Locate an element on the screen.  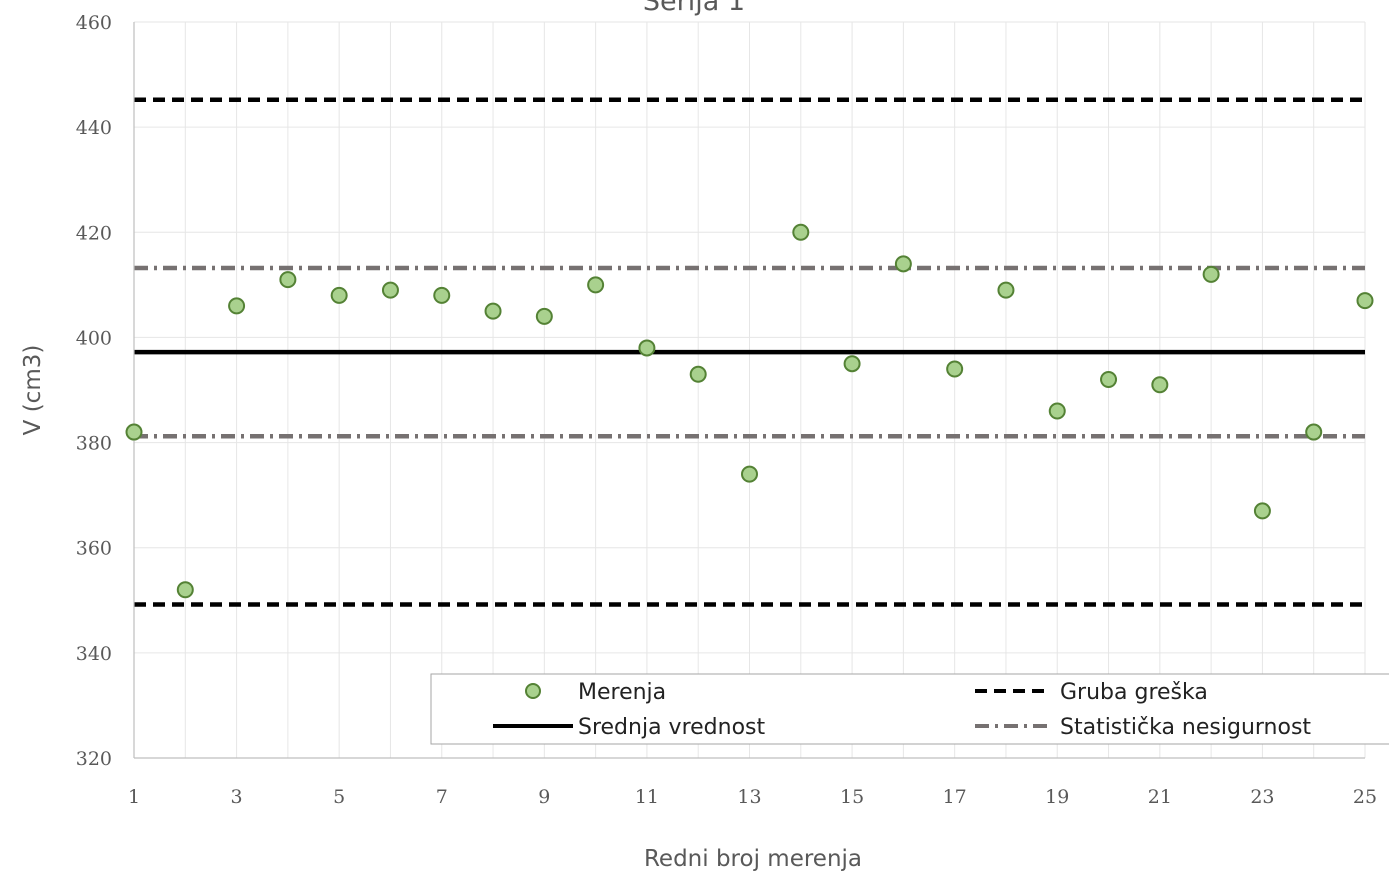
legend-marker-merenja is located at coordinates (533, 691).